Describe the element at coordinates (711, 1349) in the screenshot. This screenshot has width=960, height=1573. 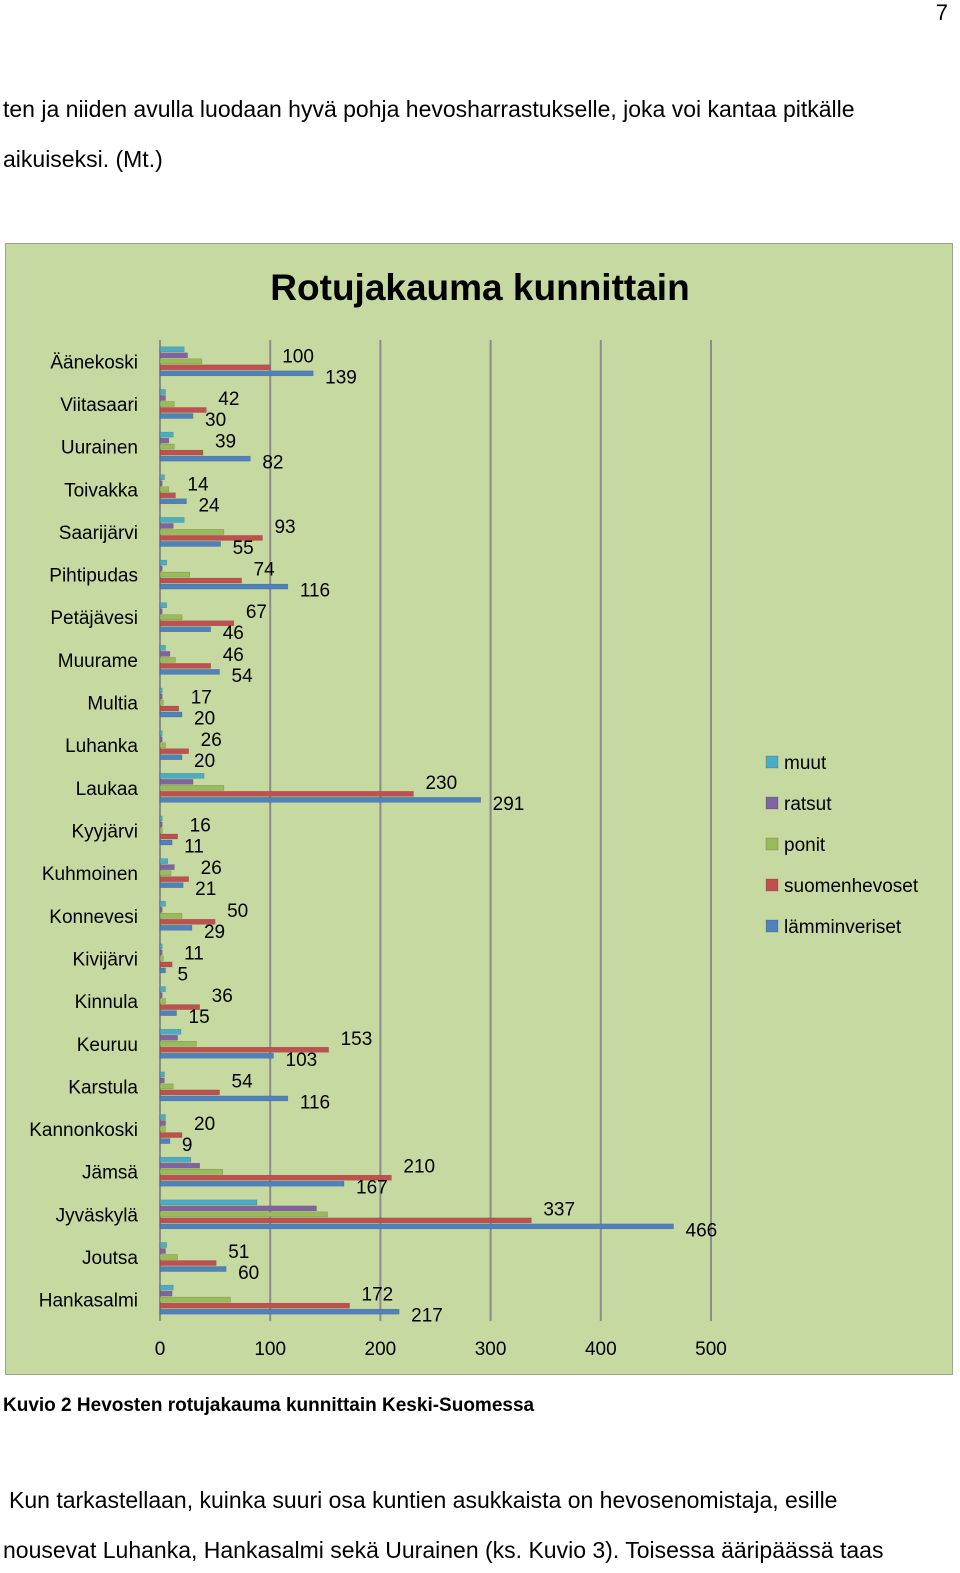
I see `x-tick-label: 500` at that location.